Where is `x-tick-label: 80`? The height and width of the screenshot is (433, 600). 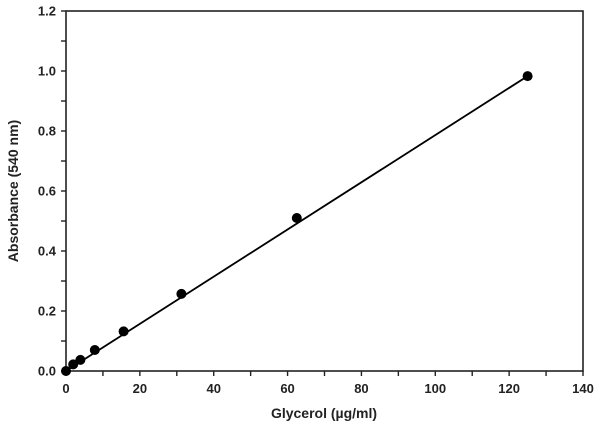 x-tick-label: 80 is located at coordinates (361, 388).